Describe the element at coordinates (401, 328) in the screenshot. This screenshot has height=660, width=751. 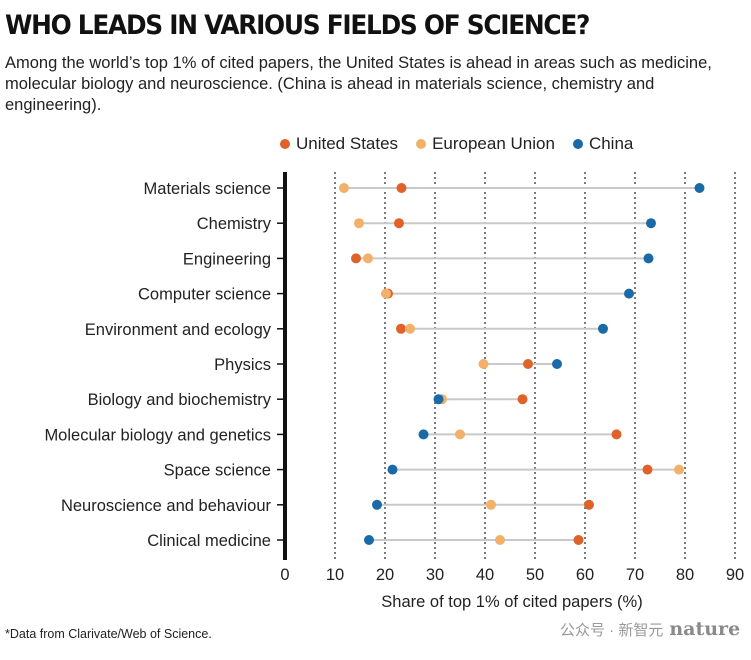
I see `point-us-environment-and-ecology` at that location.